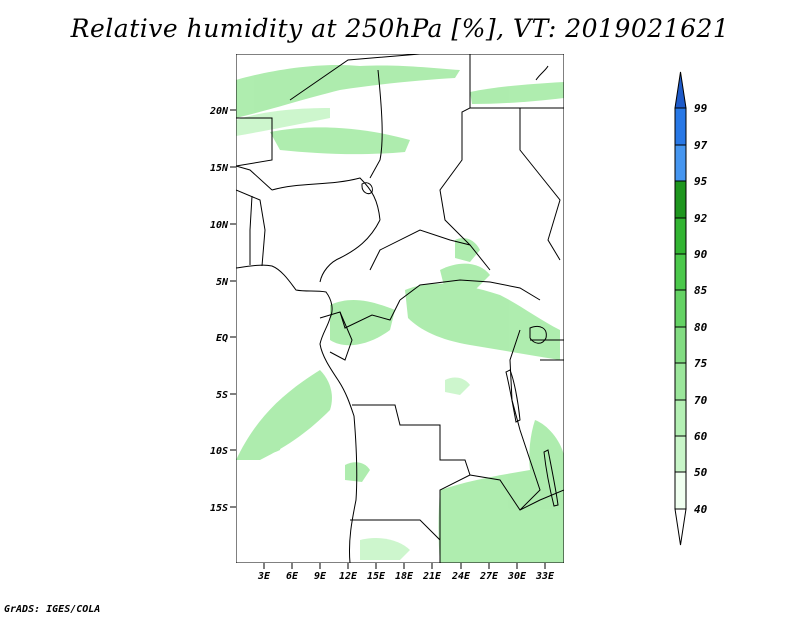 This screenshot has height=618, width=800. I want to click on border-libya-chad, so click(445, 150).